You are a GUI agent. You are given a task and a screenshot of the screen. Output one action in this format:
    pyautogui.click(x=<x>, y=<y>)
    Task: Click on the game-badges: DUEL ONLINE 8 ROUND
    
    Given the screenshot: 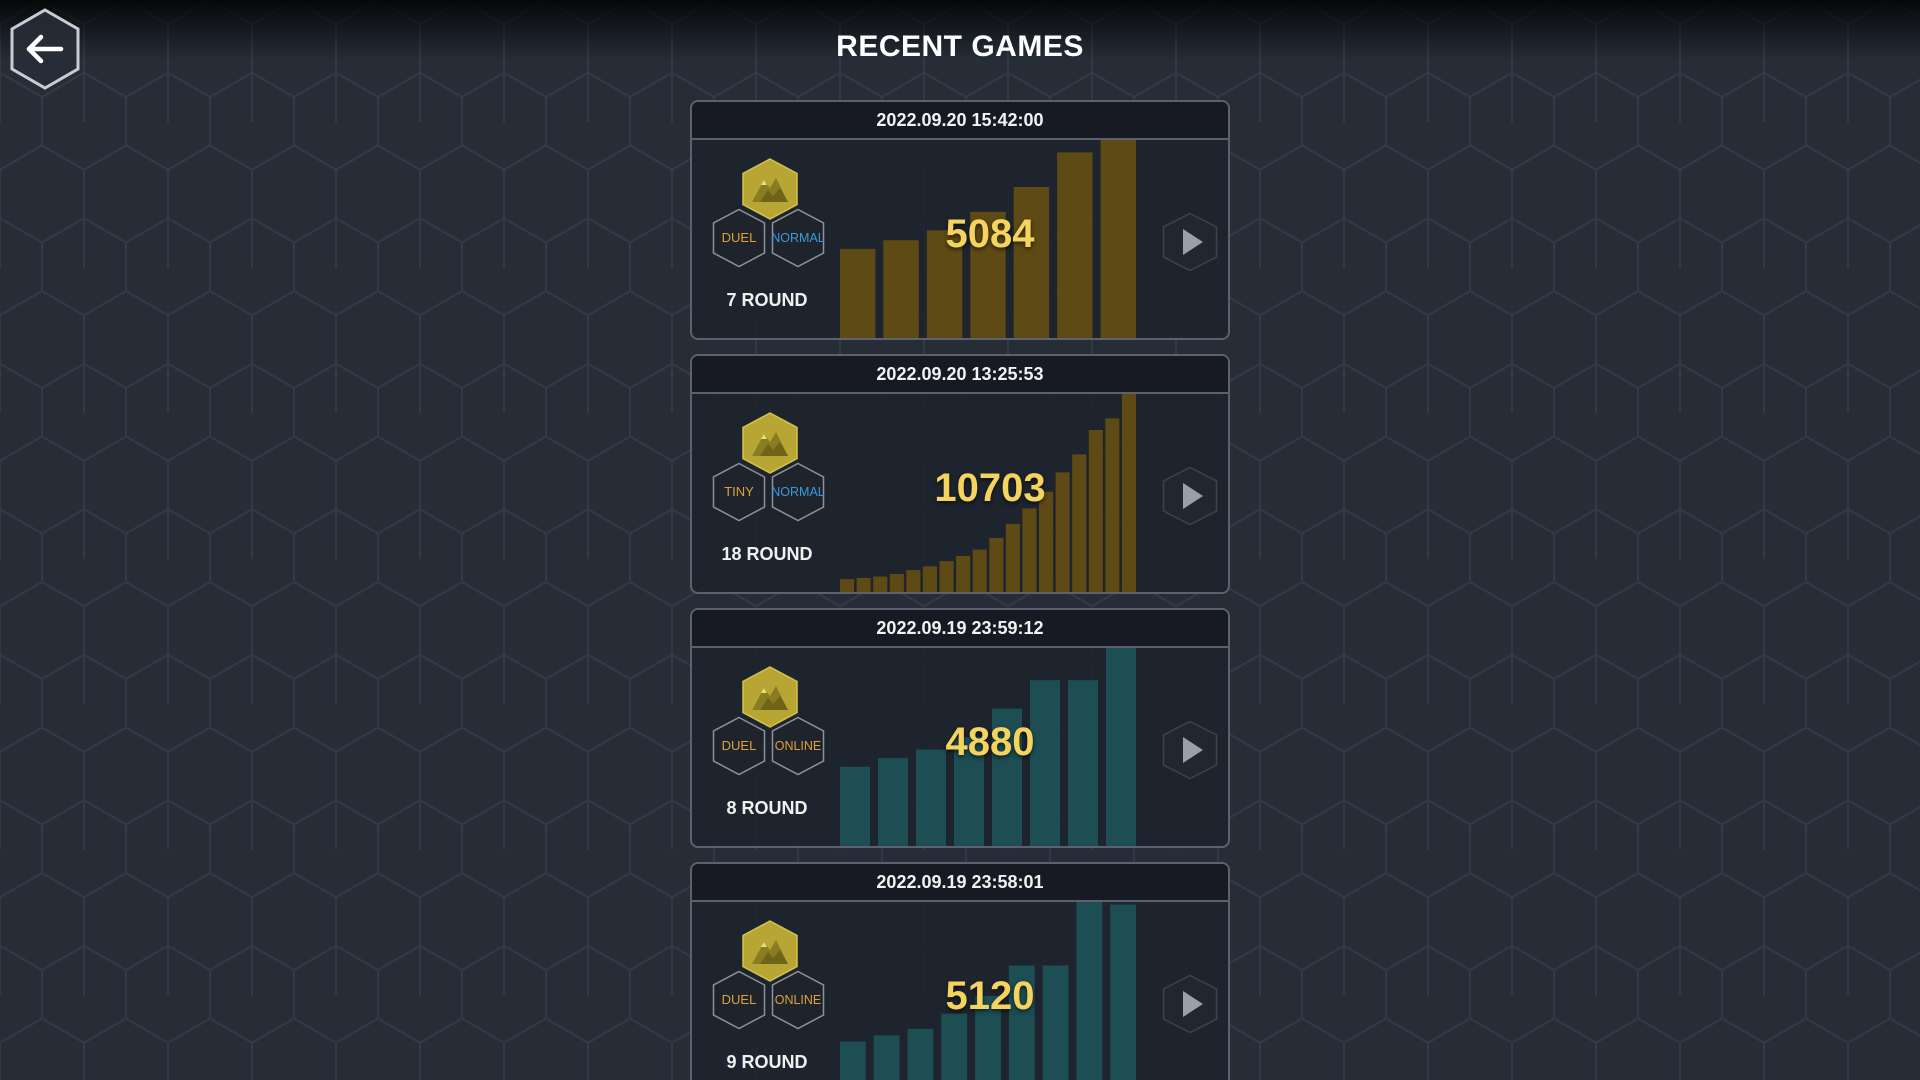 What is the action you would take?
    pyautogui.click(x=763, y=751)
    